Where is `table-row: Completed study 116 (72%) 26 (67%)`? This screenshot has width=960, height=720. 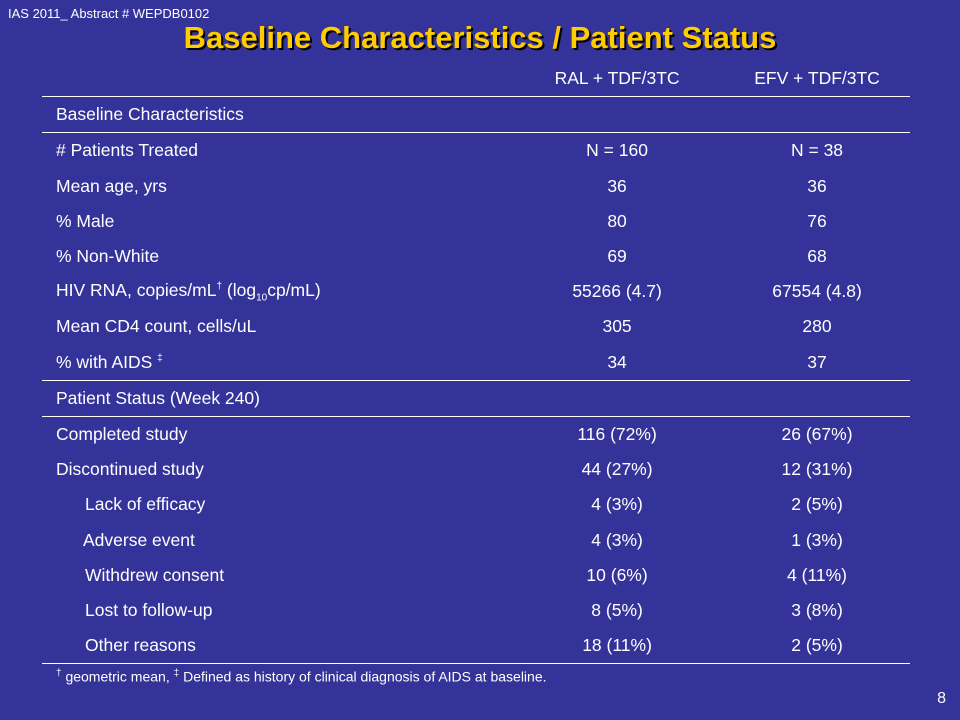 table-row: Completed study 116 (72%) 26 (67%) is located at coordinates (476, 434).